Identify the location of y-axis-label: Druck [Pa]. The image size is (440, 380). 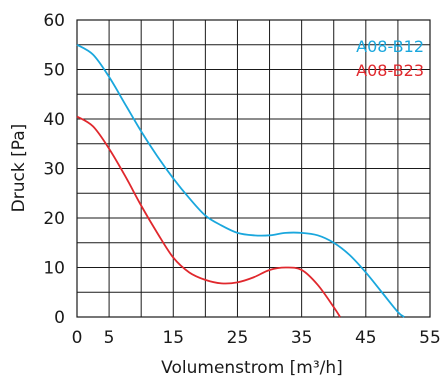
(19, 168).